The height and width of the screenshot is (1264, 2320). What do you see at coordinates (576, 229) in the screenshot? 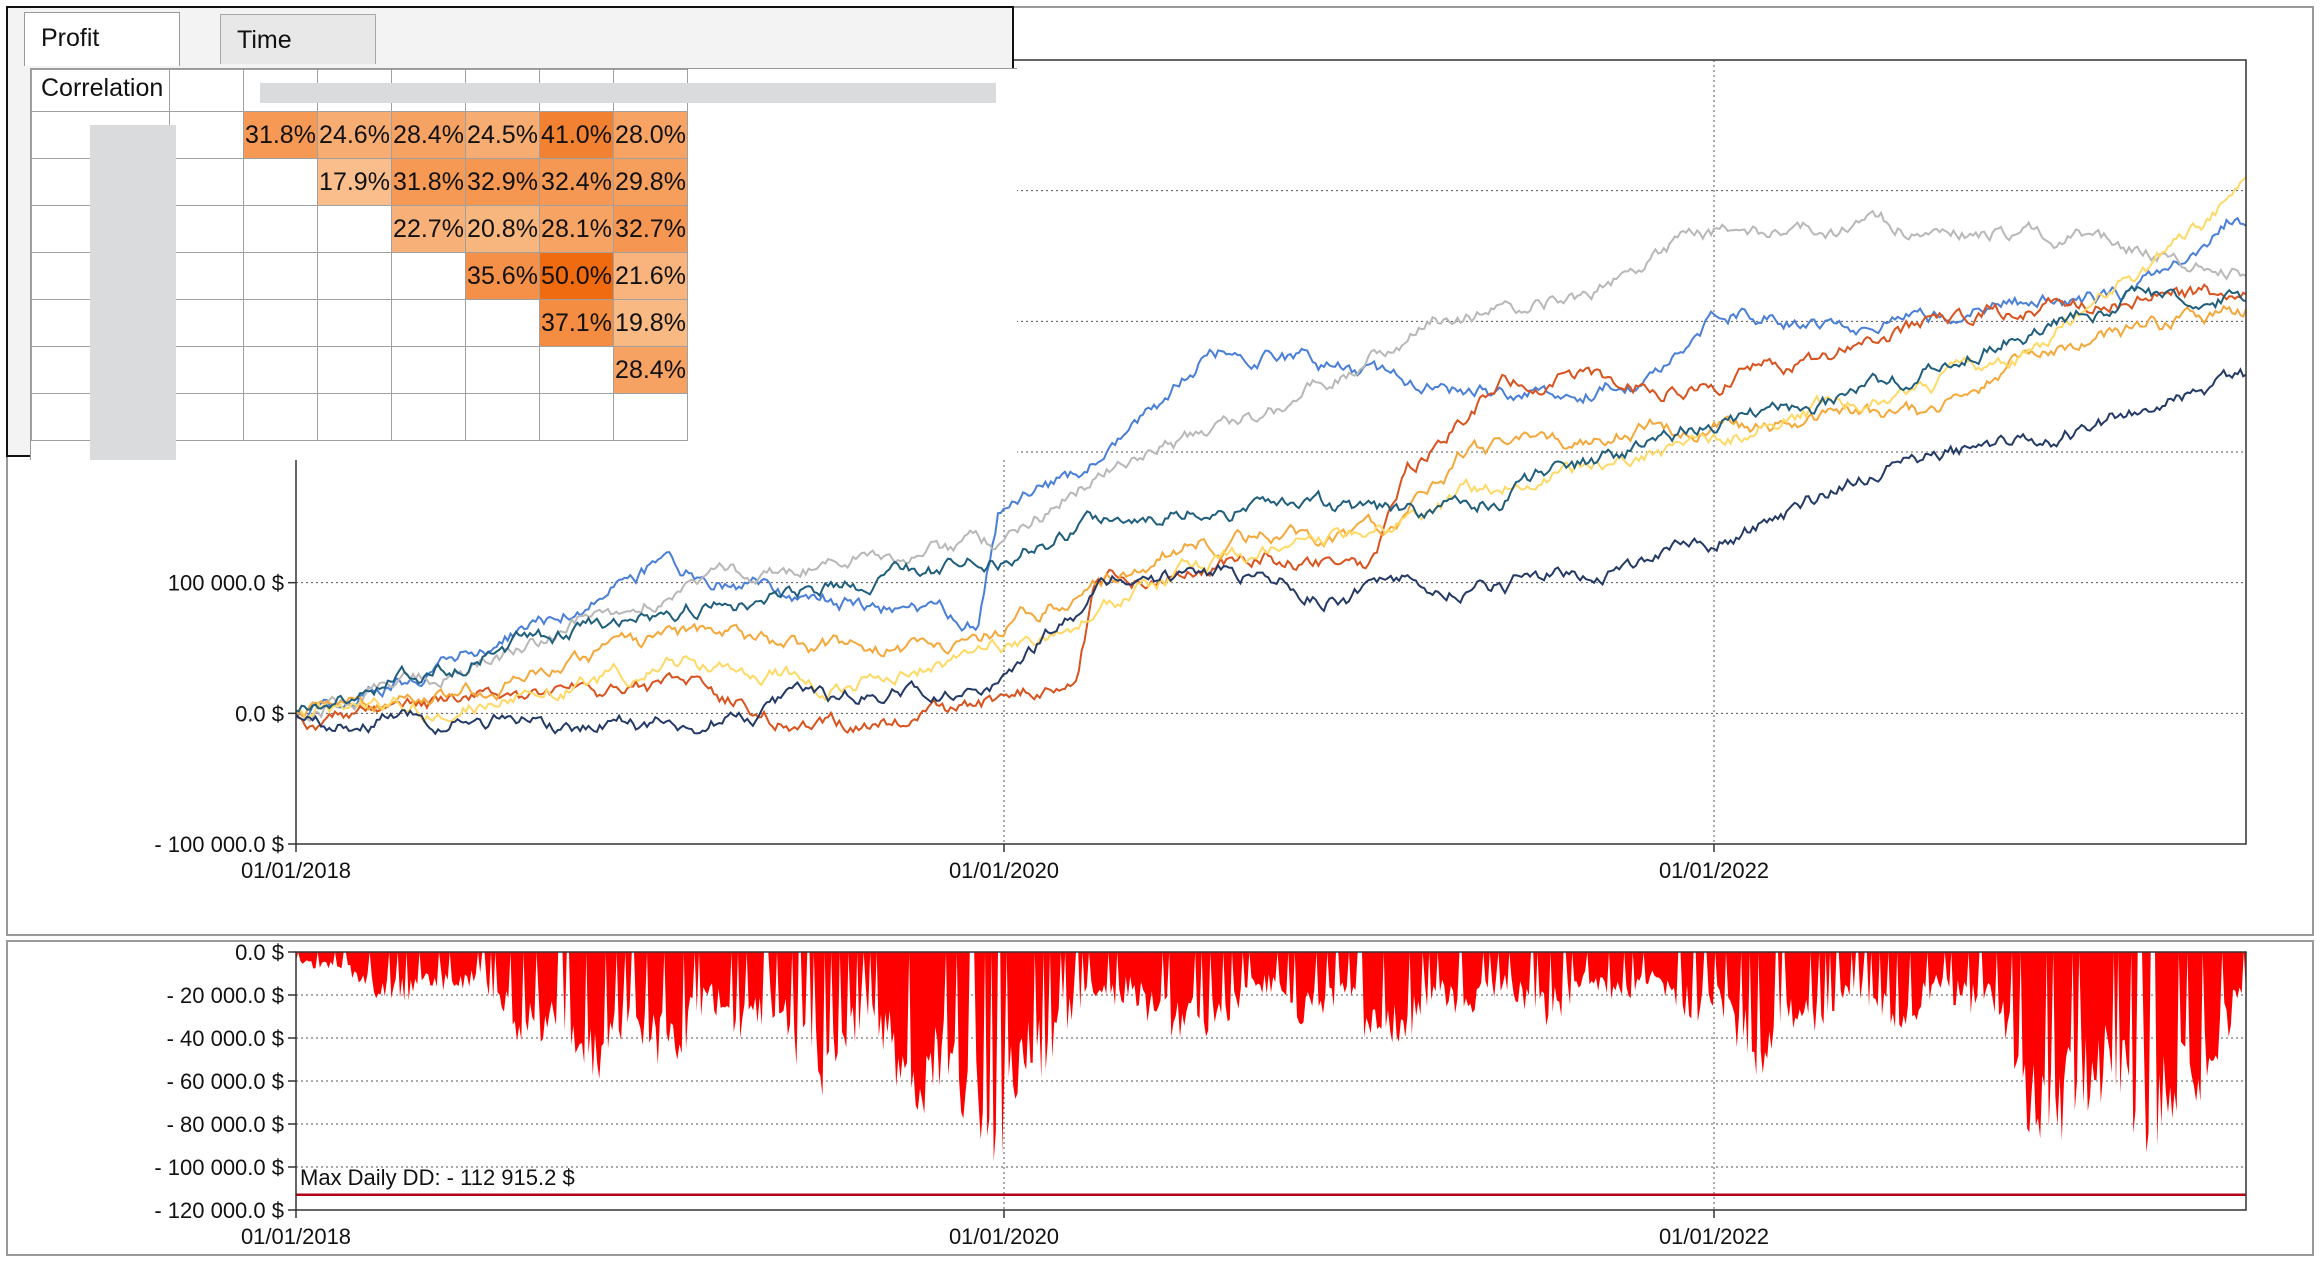
I see `correlation-cell: 28.1%` at bounding box center [576, 229].